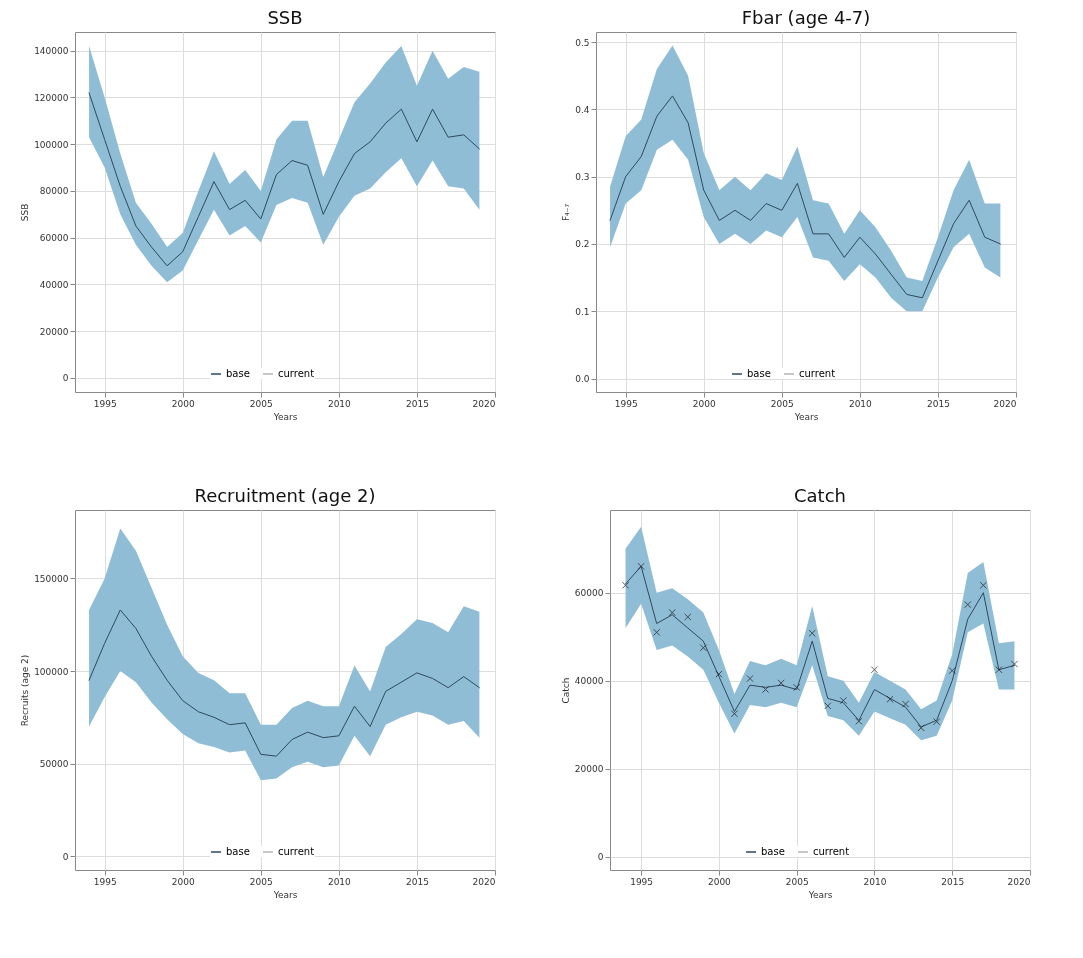  What do you see at coordinates (565, 690) in the screenshot?
I see `y-axis-title: Catch` at bounding box center [565, 690].